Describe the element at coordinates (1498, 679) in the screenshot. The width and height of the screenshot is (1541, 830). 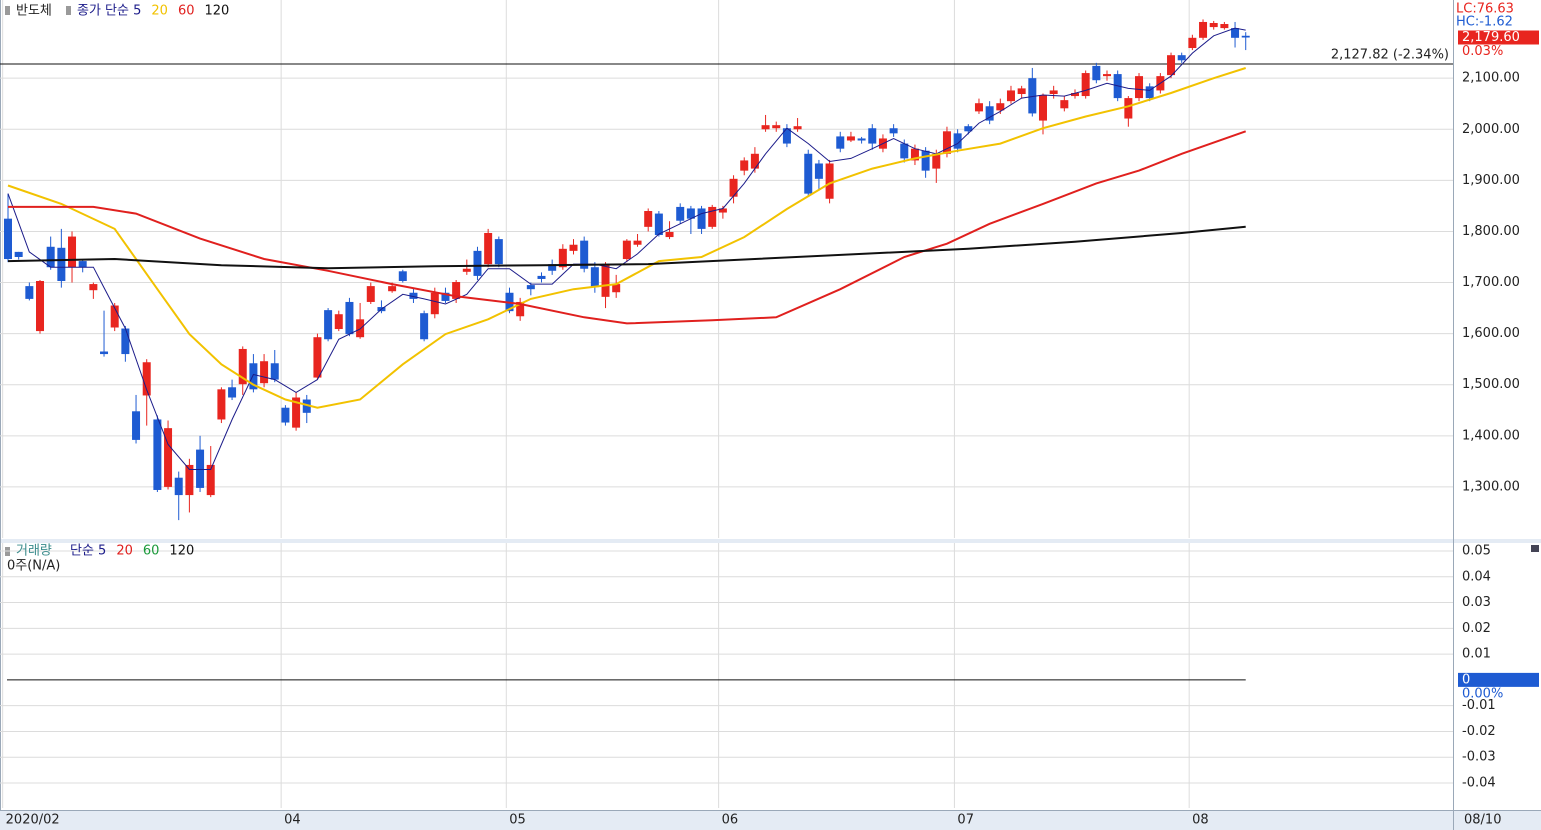
I see `current-value-box` at that location.